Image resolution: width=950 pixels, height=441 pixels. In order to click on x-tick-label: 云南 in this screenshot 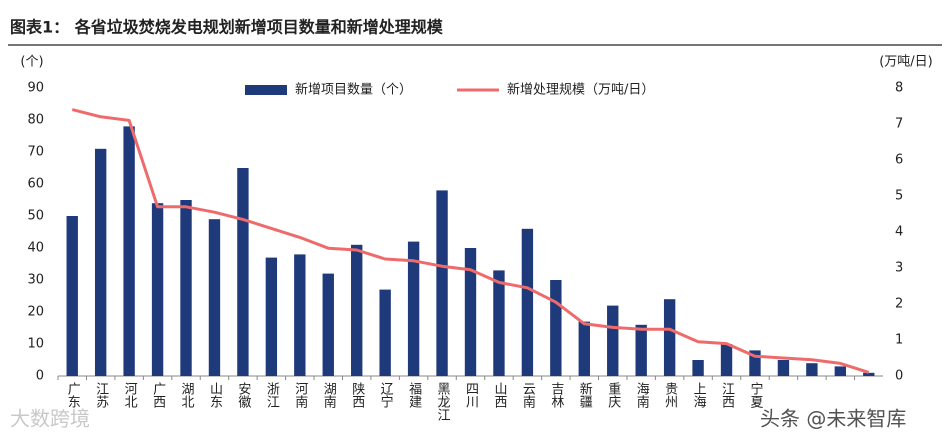, I will do `click(528, 395)`.